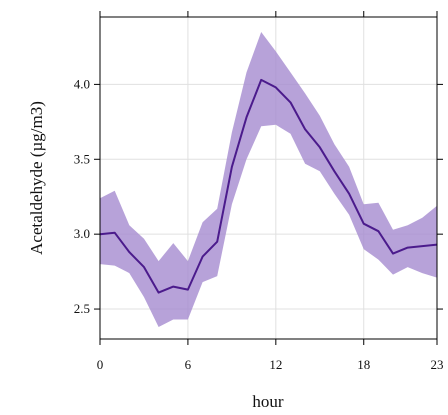 The height and width of the screenshot is (415, 448). I want to click on x-axis-title: hour, so click(268, 401).